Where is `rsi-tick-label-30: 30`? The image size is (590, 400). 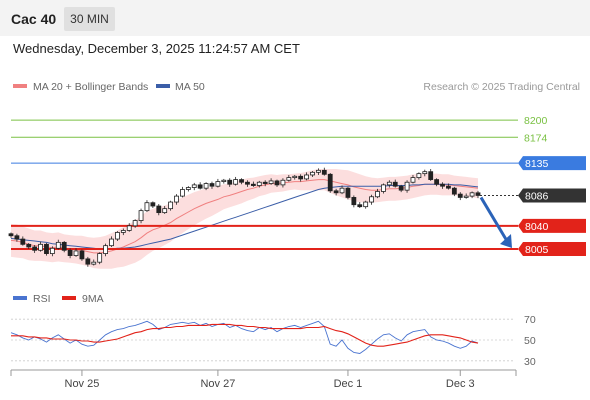 rsi-tick-label-30: 30 is located at coordinates (530, 362).